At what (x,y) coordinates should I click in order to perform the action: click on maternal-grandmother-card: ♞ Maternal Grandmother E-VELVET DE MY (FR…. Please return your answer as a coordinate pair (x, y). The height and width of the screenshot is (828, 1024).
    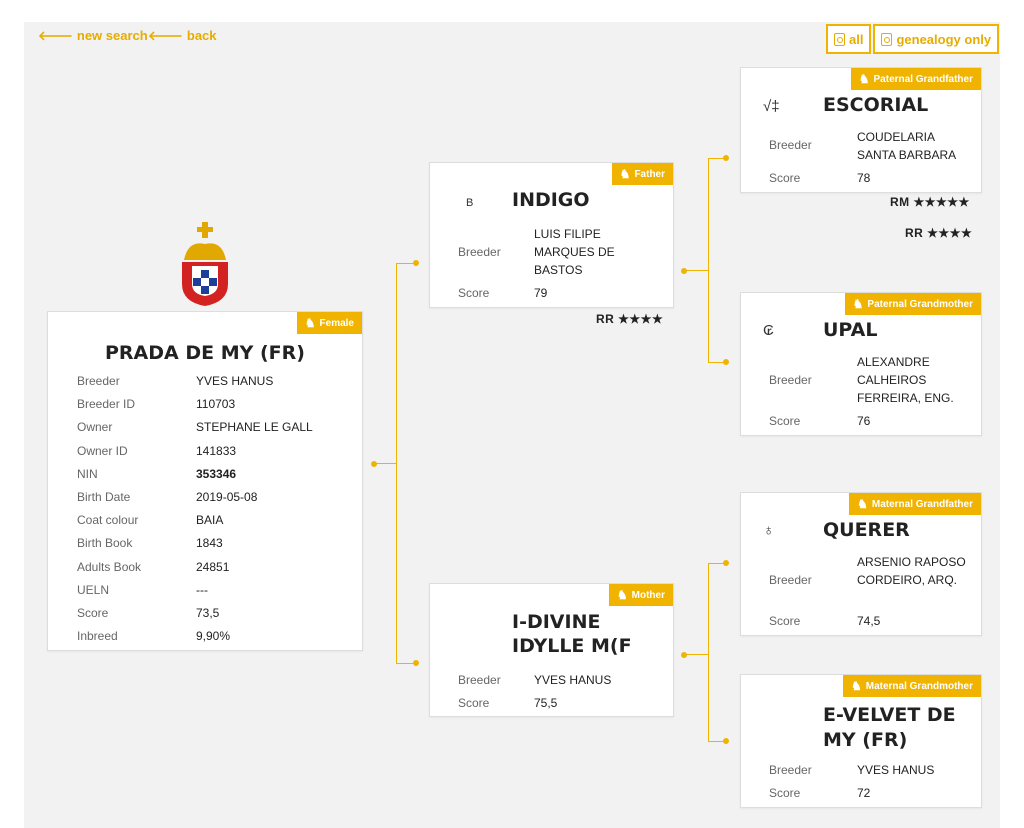
    Looking at the image, I should click on (861, 741).